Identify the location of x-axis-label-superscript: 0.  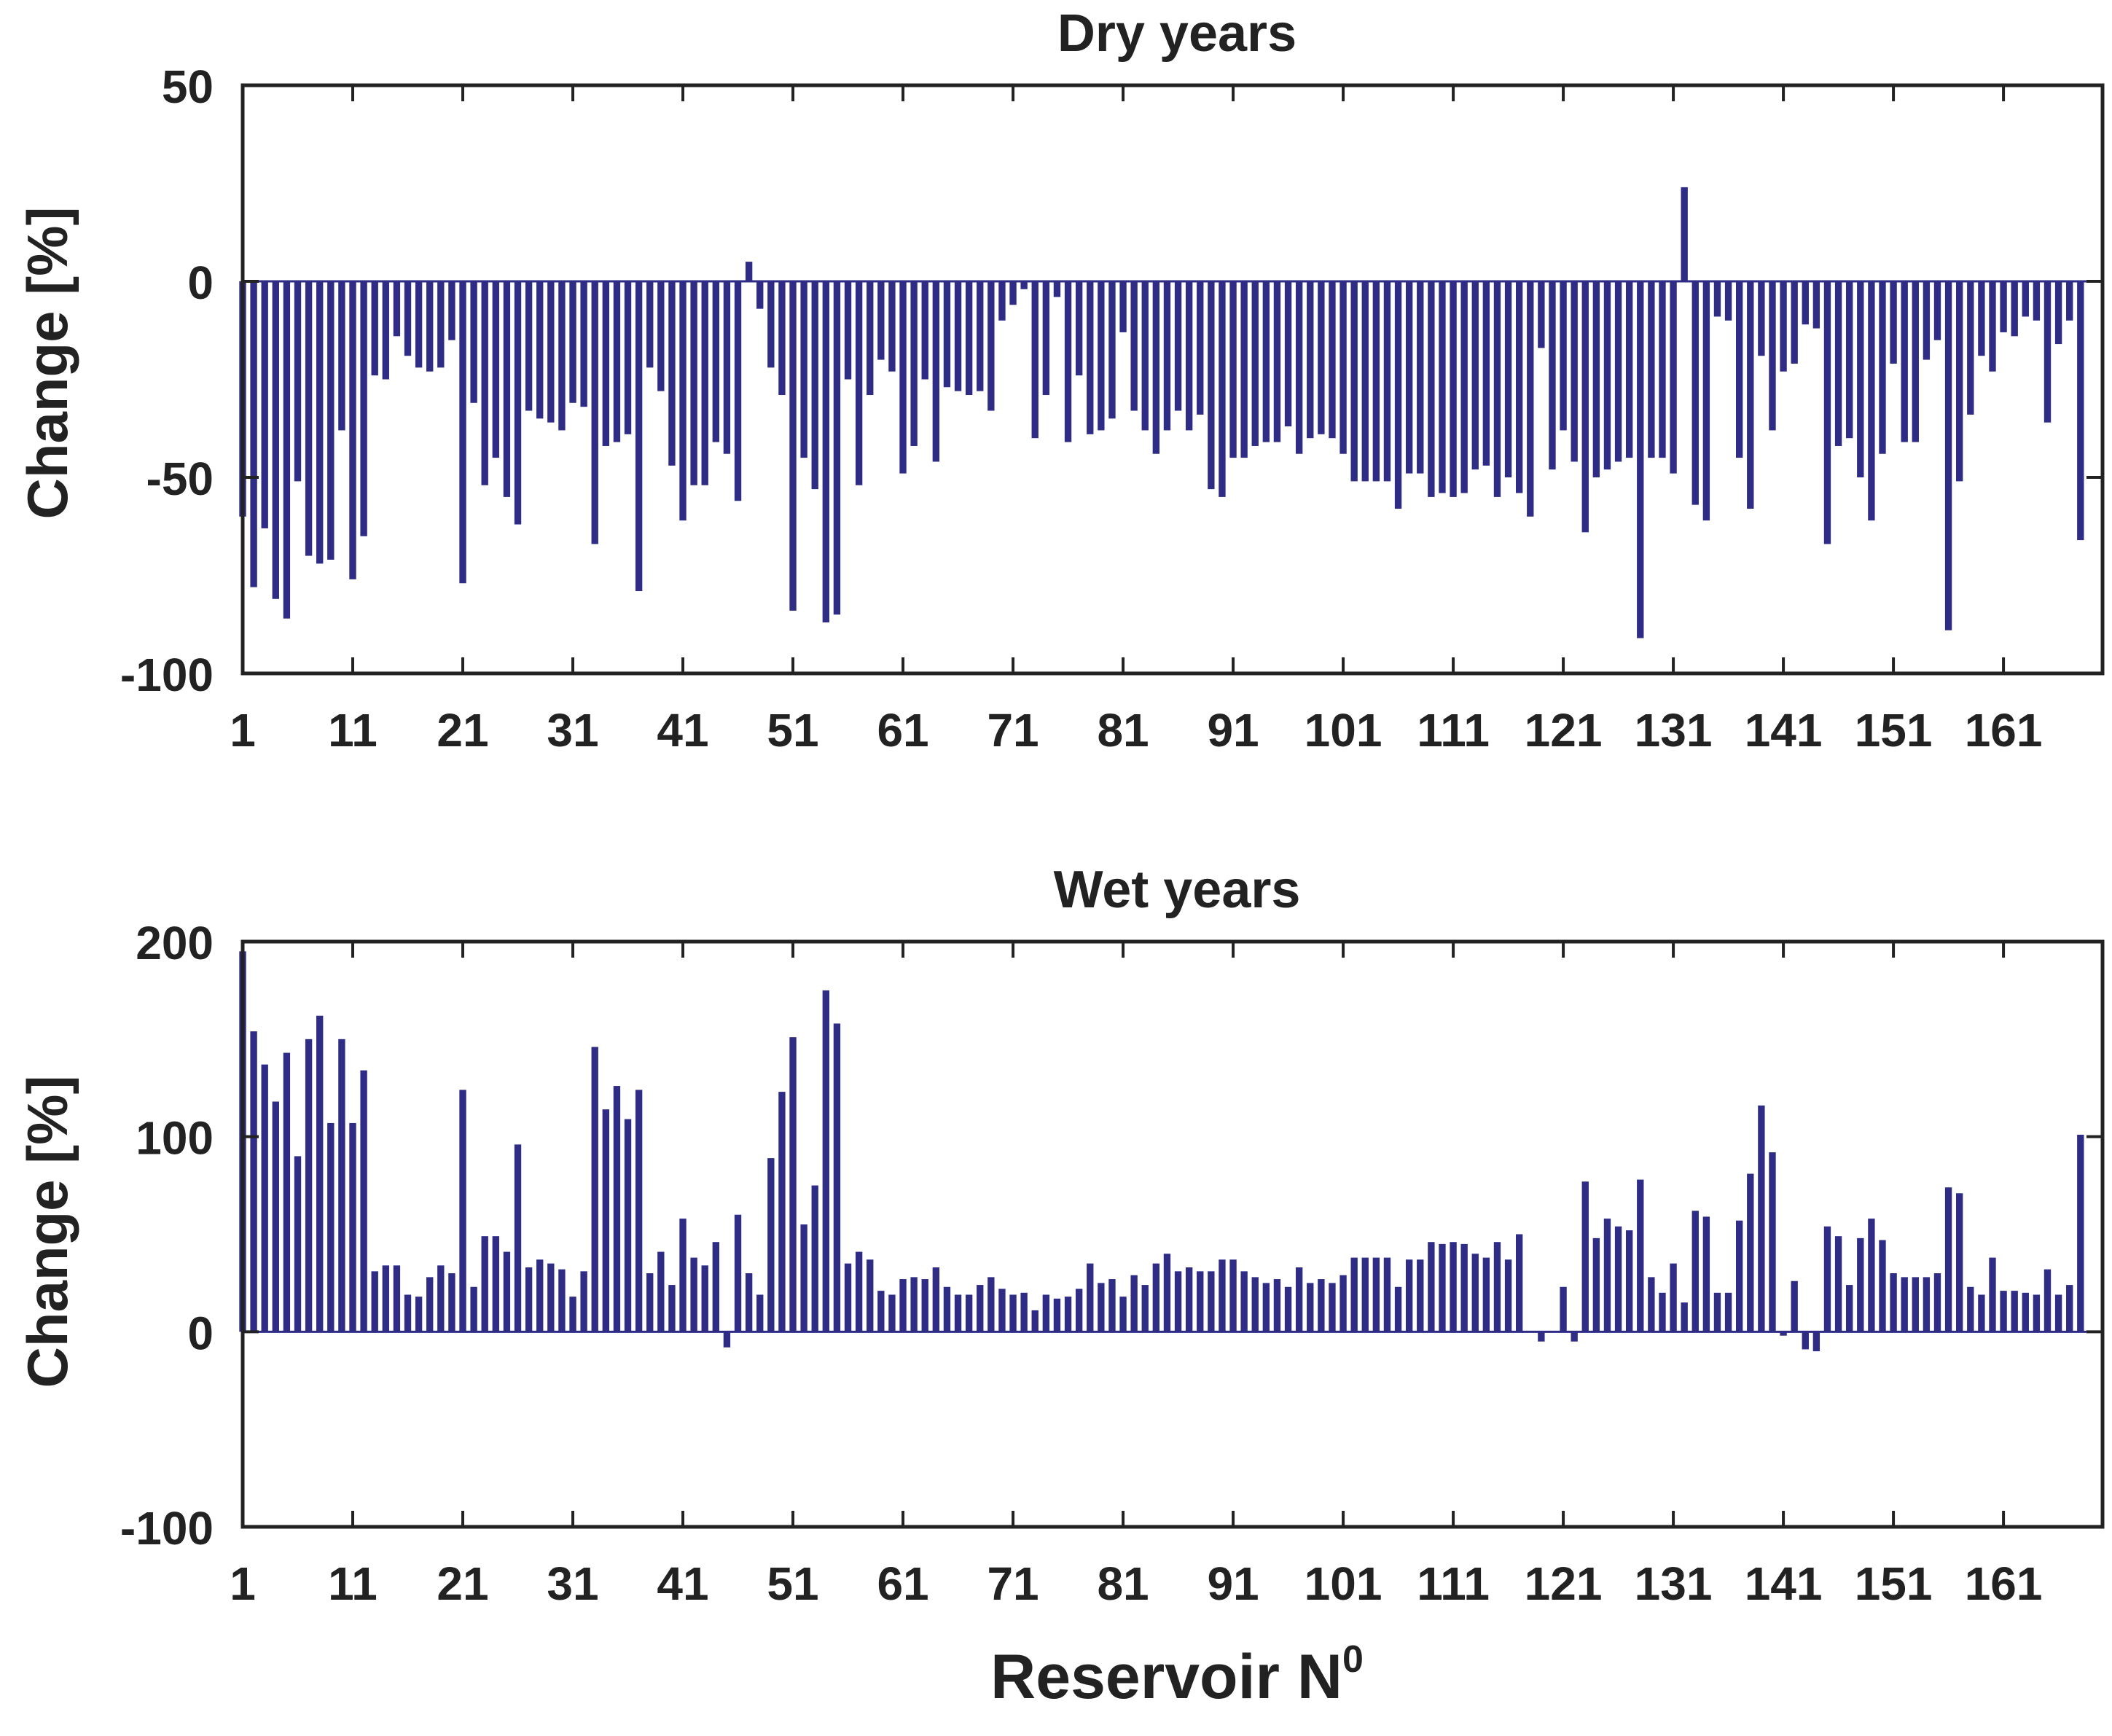
(1353, 1660).